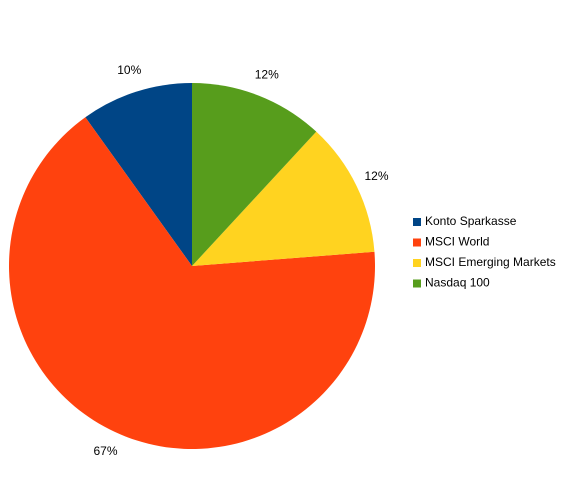 The height and width of the screenshot is (490, 568). Describe the element at coordinates (471, 221) in the screenshot. I see `legend-label: Konto Sparkasse` at that location.